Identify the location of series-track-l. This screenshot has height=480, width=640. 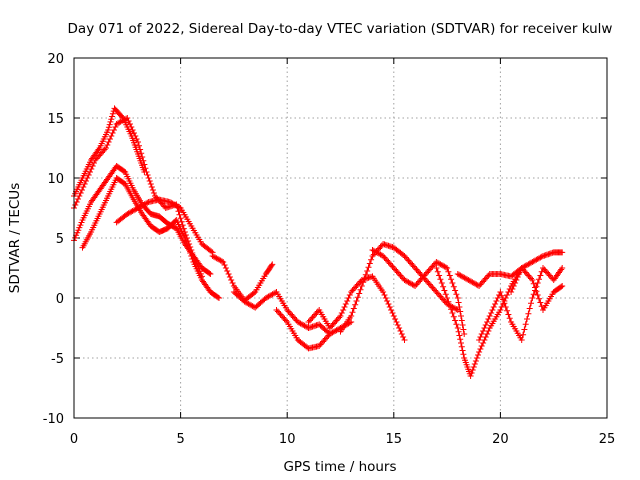
(479, 322).